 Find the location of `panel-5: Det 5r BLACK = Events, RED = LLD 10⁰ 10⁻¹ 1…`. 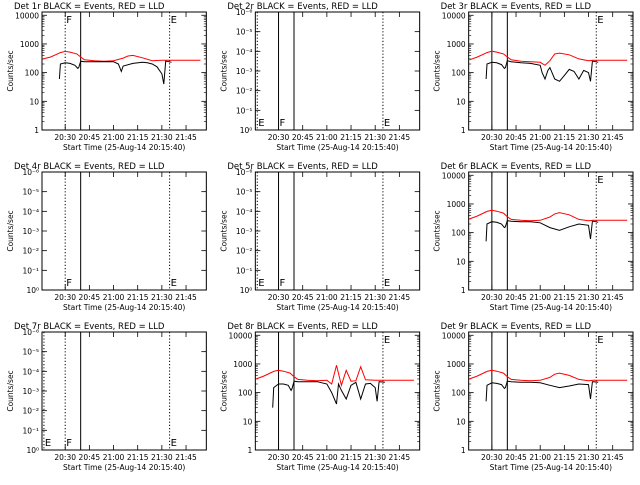

panel-5: Det 5r BLACK = Events, RED = LLD 10⁰ 10⁻¹ 1… is located at coordinates (320, 237).